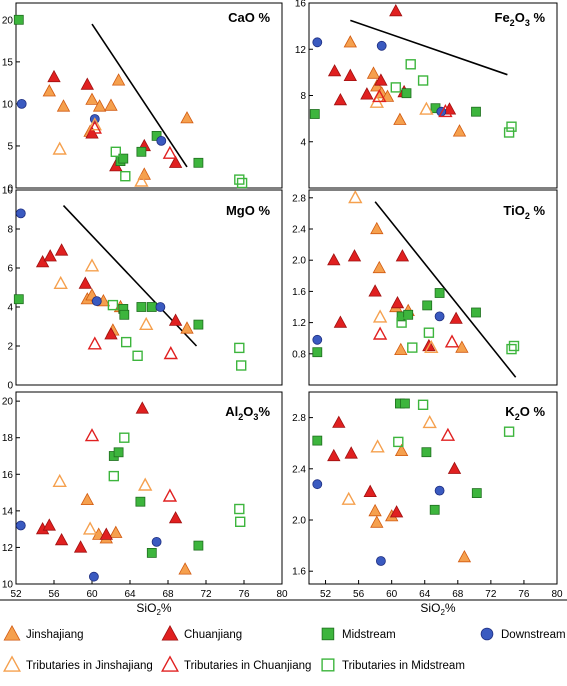 This screenshot has width=567, height=686. What do you see at coordinates (89, 666) in the screenshot?
I see `legend-label: Tributaries in Jinshajiang` at bounding box center [89, 666].